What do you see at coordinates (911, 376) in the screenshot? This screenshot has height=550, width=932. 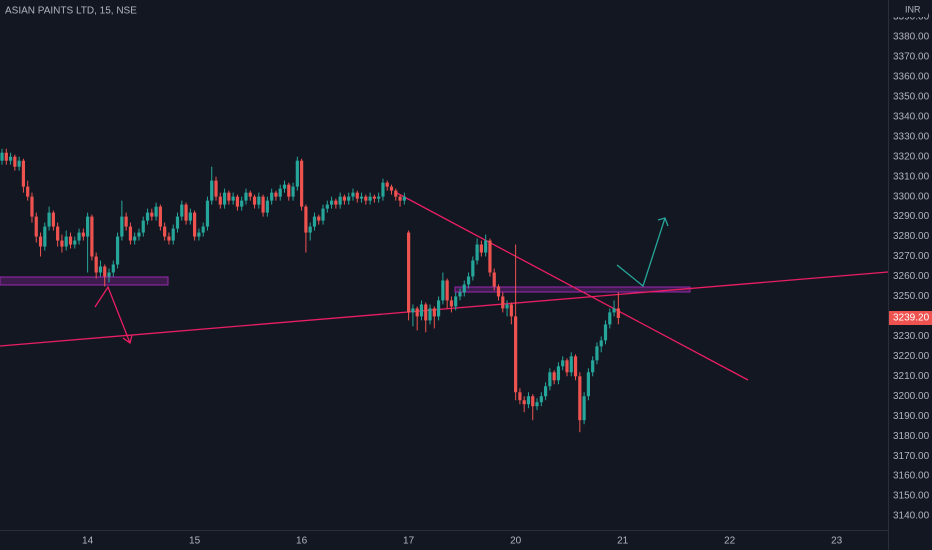 I see `y-tick-label: 3210.00` at bounding box center [911, 376].